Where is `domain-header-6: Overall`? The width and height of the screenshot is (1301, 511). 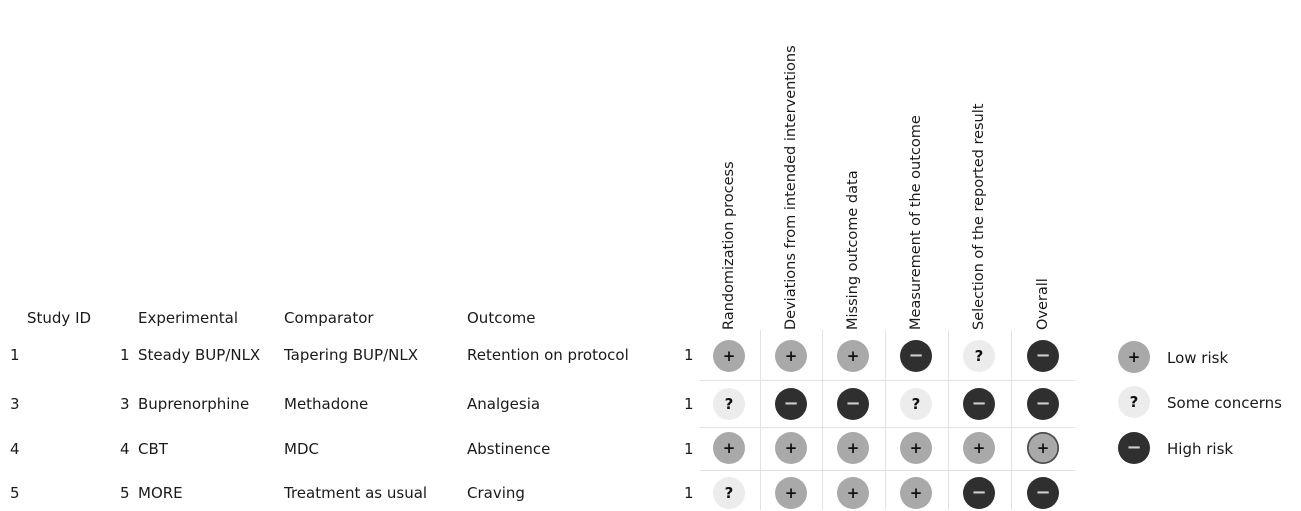
domain-header-6: Overall is located at coordinates (1043, 304).